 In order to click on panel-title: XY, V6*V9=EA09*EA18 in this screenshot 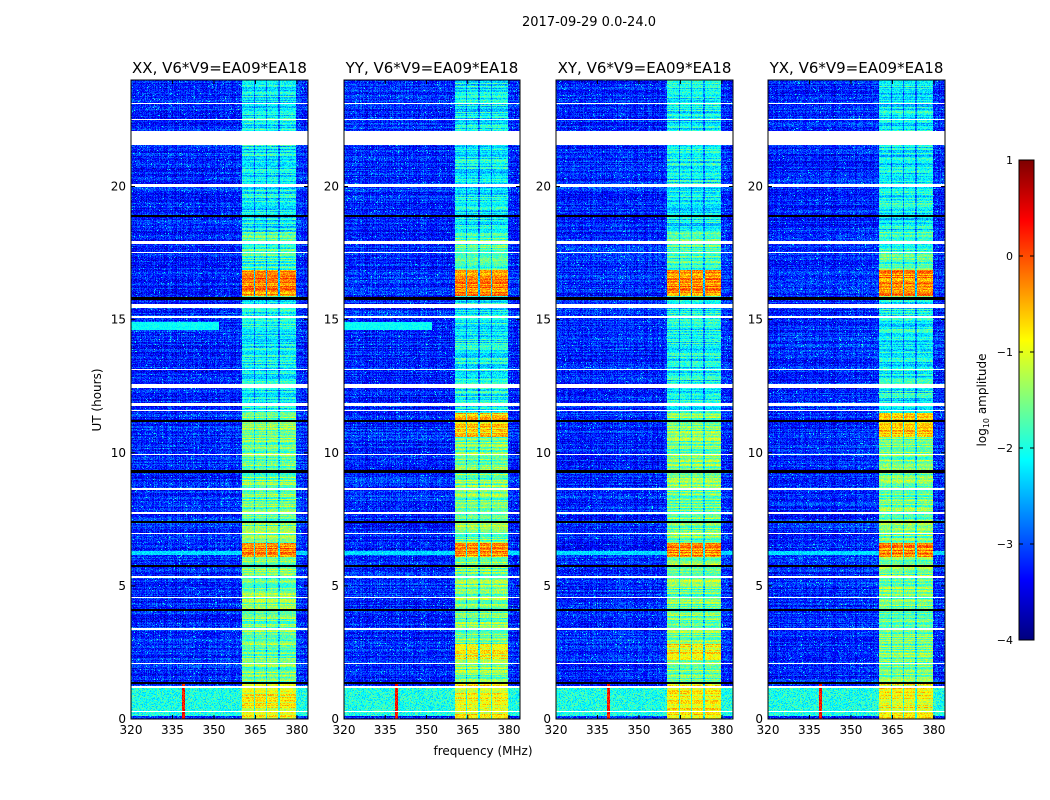, I will do `click(645, 68)`.